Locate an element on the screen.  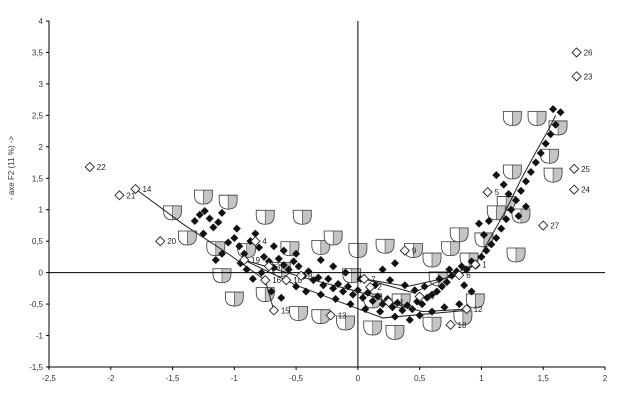
y-tick-label: 3 is located at coordinates (41, 84).